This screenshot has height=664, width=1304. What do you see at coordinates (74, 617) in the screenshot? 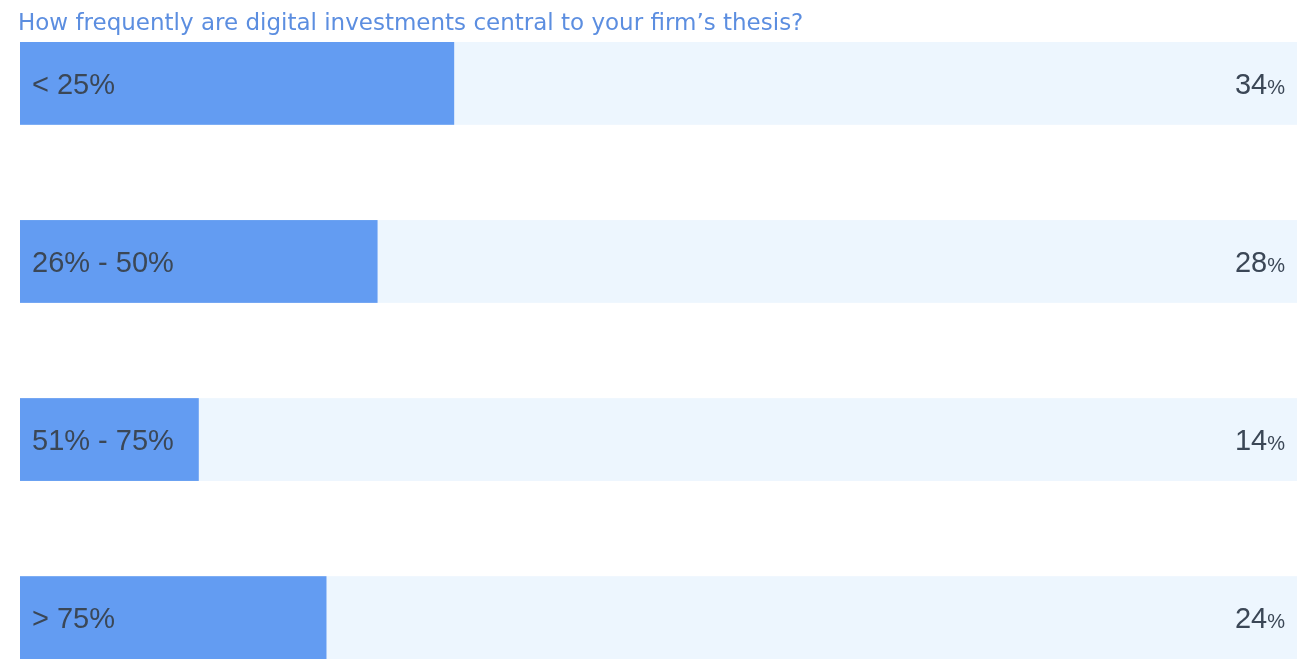
I see `y-tick-label: > 75%` at bounding box center [74, 617].